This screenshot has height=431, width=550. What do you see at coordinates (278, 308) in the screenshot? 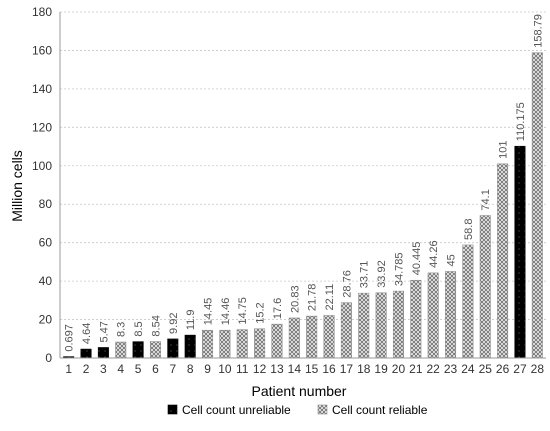
I see `data-label: 17.6` at bounding box center [278, 308].